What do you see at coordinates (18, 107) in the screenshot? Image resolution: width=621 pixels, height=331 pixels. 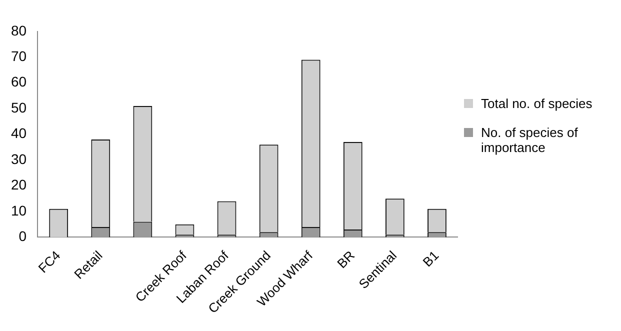 I see `y-tick-label: 50` at bounding box center [18, 107].